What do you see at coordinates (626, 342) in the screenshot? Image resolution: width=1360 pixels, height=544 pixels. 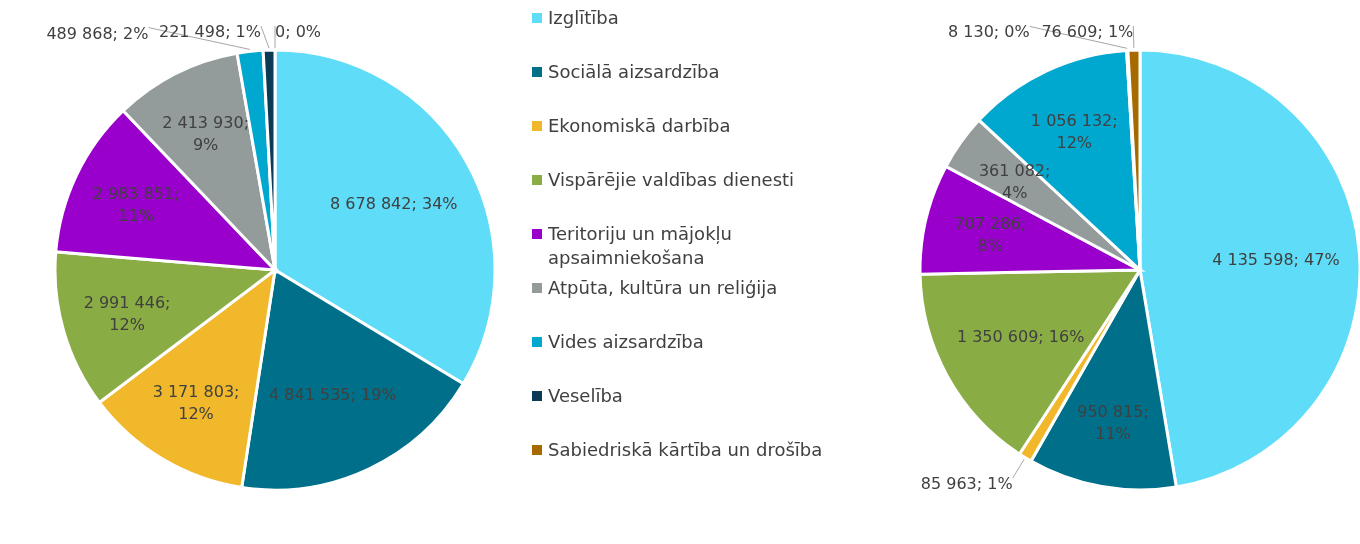 I see `legend-label: Vides aizsardzība` at bounding box center [626, 342].